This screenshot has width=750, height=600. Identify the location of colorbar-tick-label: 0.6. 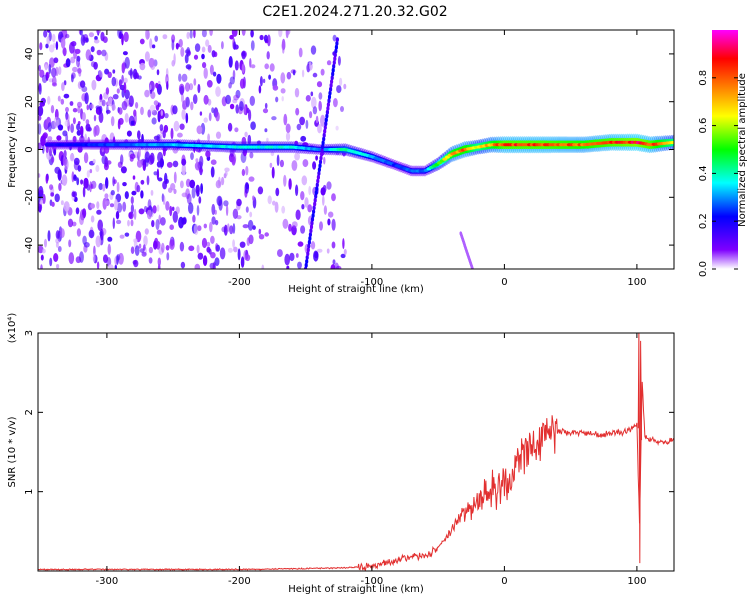
(703, 126).